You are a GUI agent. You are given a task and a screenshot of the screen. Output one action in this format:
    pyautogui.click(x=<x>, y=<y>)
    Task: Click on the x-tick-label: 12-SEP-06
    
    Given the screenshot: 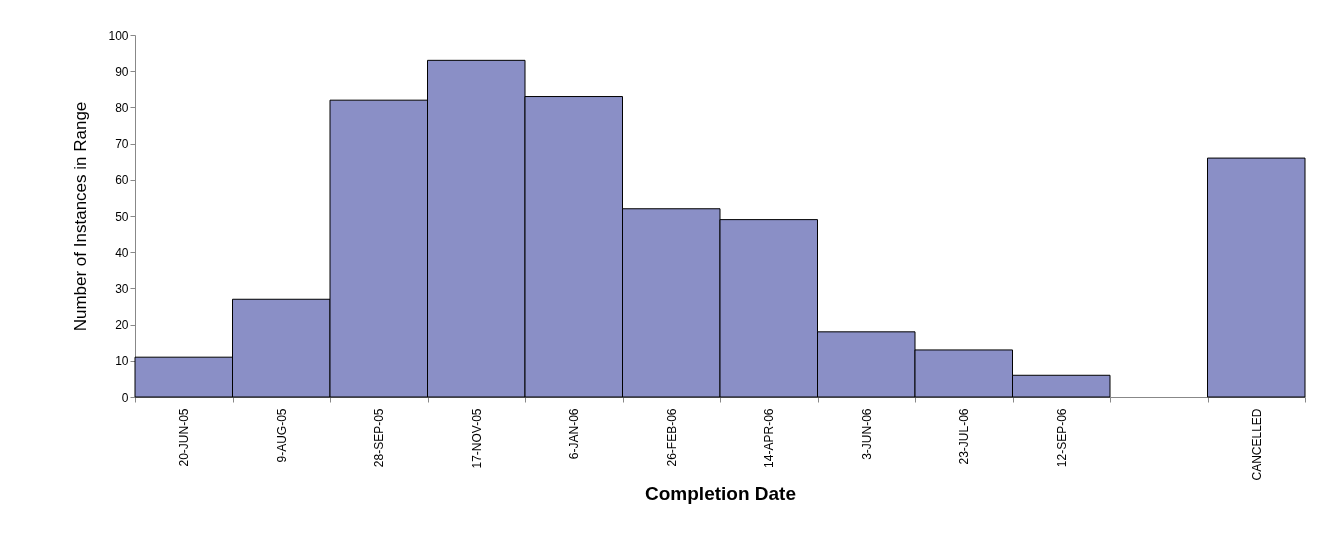 What is the action you would take?
    pyautogui.click(x=1061, y=438)
    